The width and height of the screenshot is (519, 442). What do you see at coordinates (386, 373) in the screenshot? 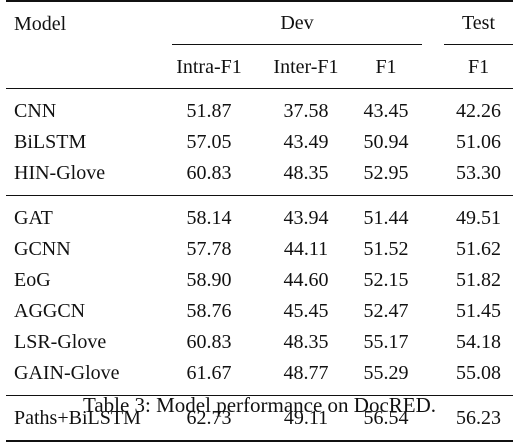
I see `dev-f1-value: 55.29` at bounding box center [386, 373].